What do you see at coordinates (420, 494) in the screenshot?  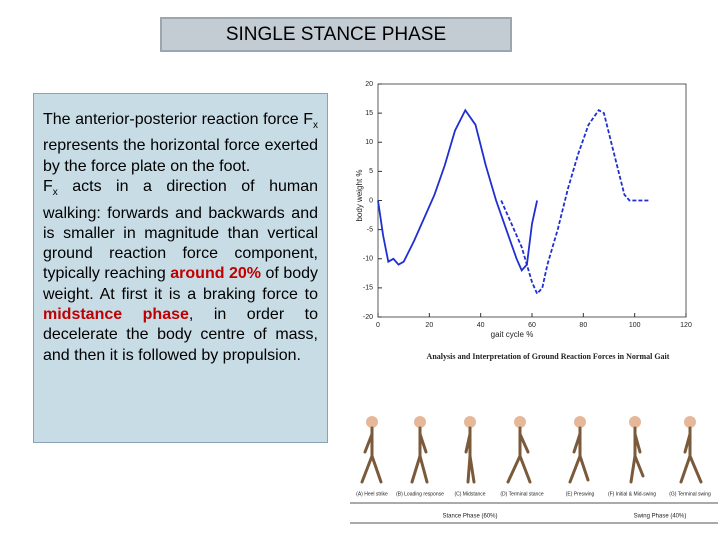 I see `phase-label: (B) Loading response` at bounding box center [420, 494].